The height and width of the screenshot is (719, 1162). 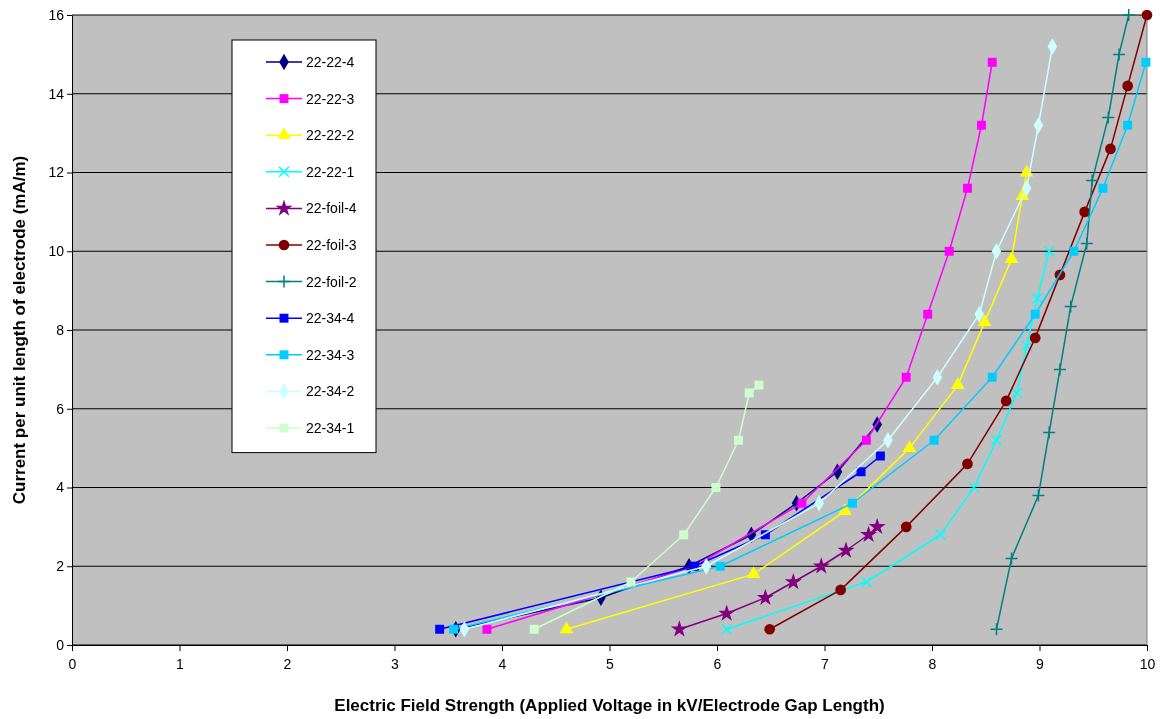 What do you see at coordinates (330, 354) in the screenshot?
I see `legend-label: 22-34-3` at bounding box center [330, 354].